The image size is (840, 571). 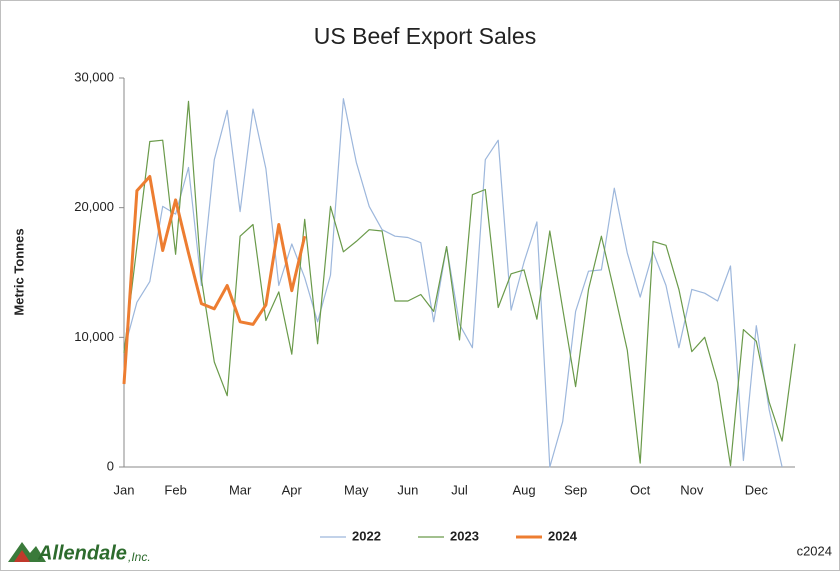 What do you see at coordinates (814, 550) in the screenshot?
I see `copyright: c2024` at bounding box center [814, 550].